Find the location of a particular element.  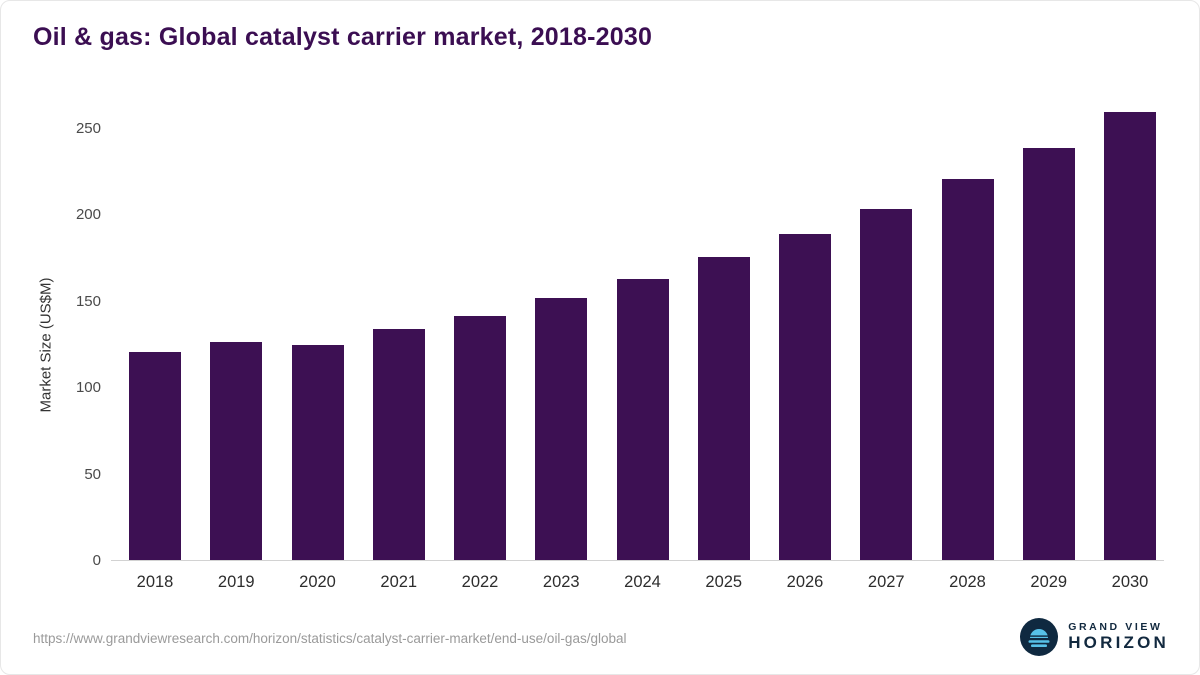

x-label-2028: 2028 is located at coordinates (967, 582).